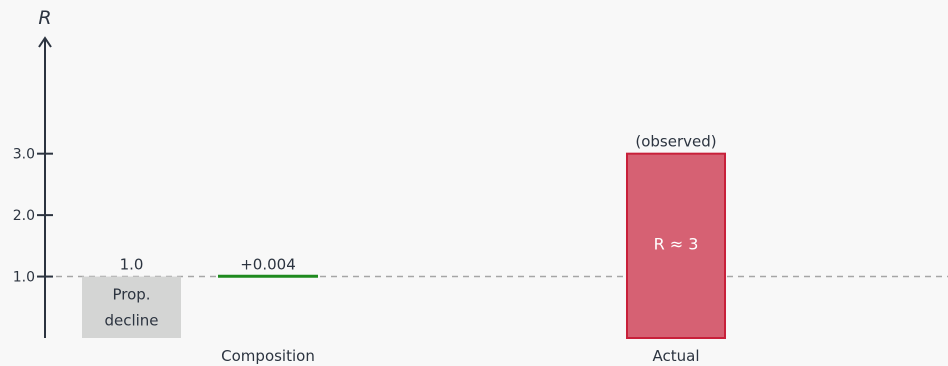 This screenshot has height=366, width=948. Describe the element at coordinates (131, 295) in the screenshot. I see `bar-prop-decline-inner-line1: Prop.` at that location.